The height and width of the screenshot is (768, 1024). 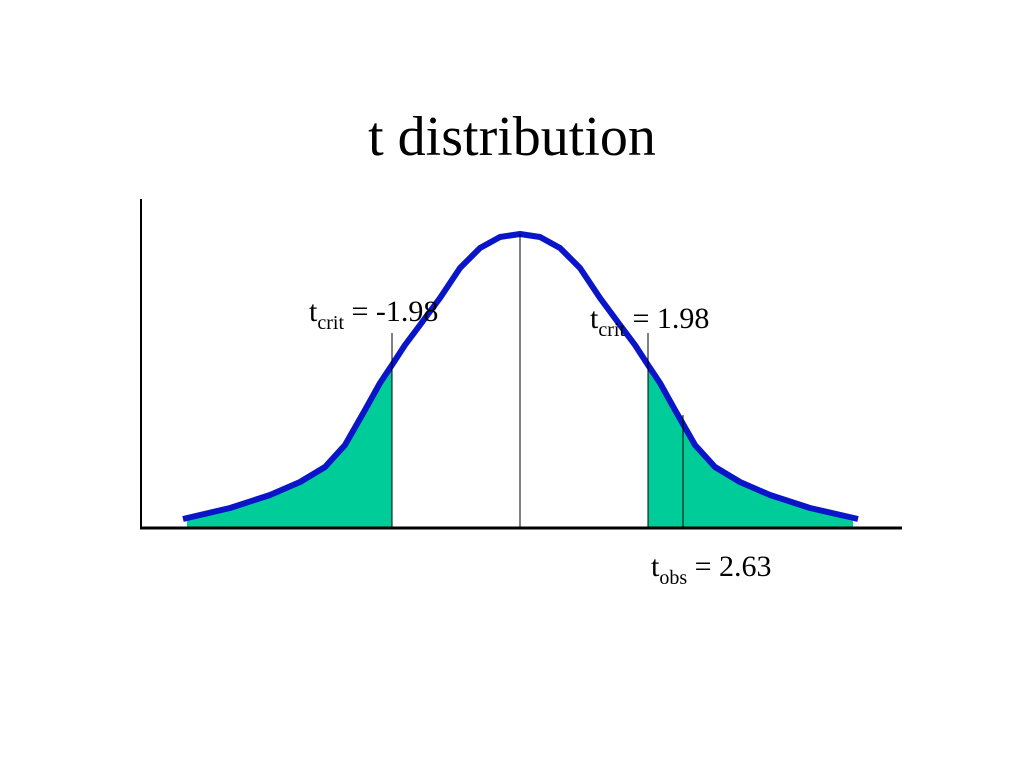 I want to click on title: t distribution, so click(x=512, y=137).